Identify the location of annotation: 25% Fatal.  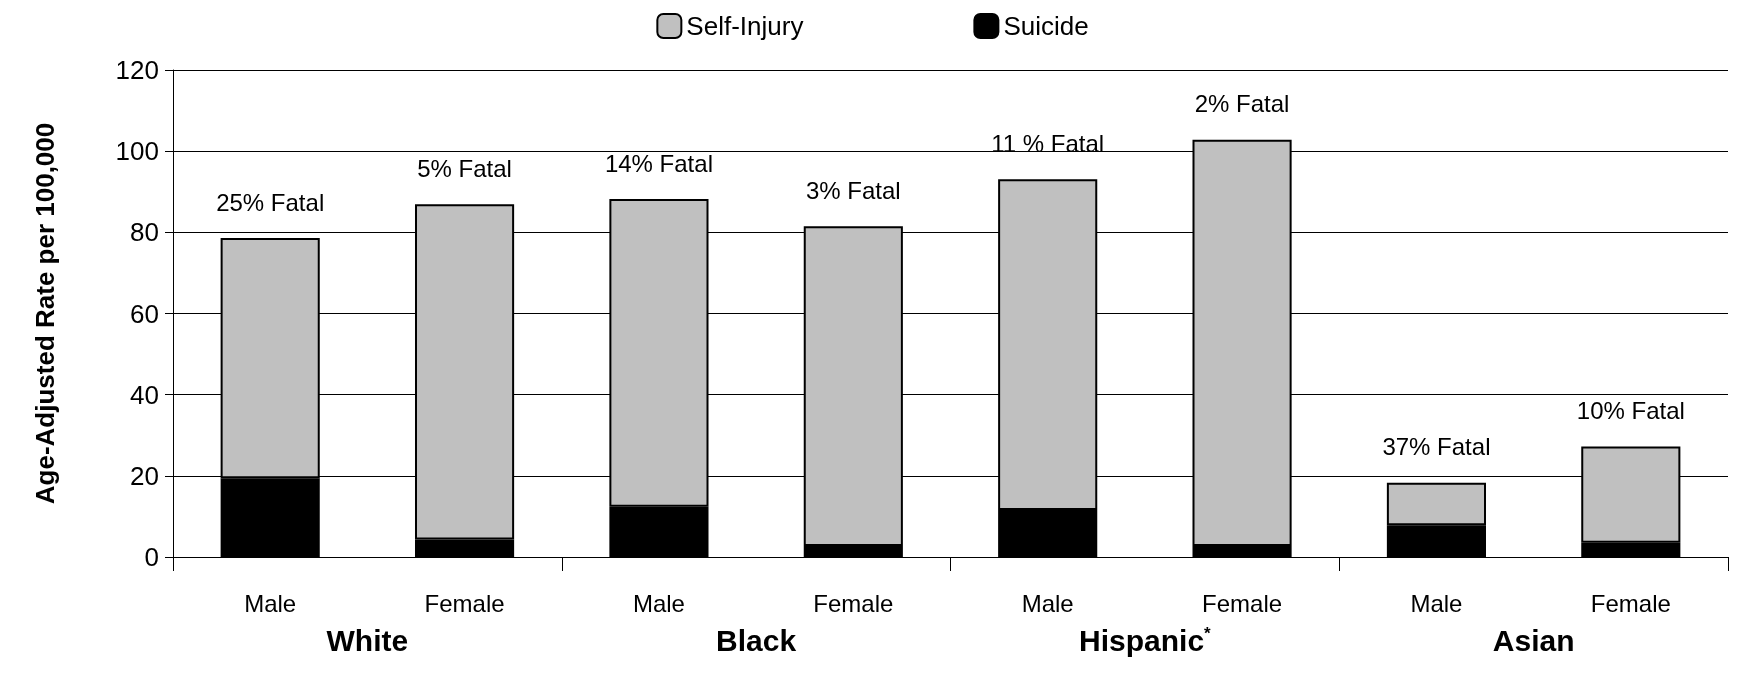
(270, 202).